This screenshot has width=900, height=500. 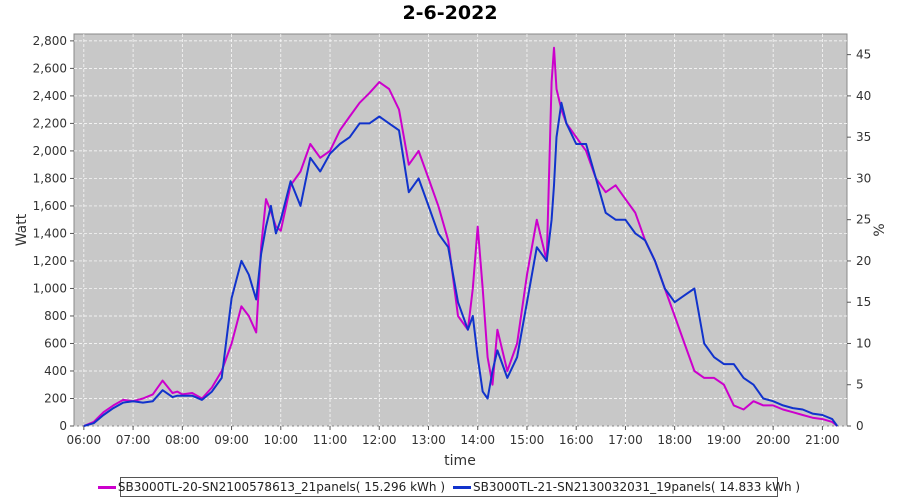 What do you see at coordinates (860, 385) in the screenshot?
I see `y2-tick-label: 5` at bounding box center [860, 385].